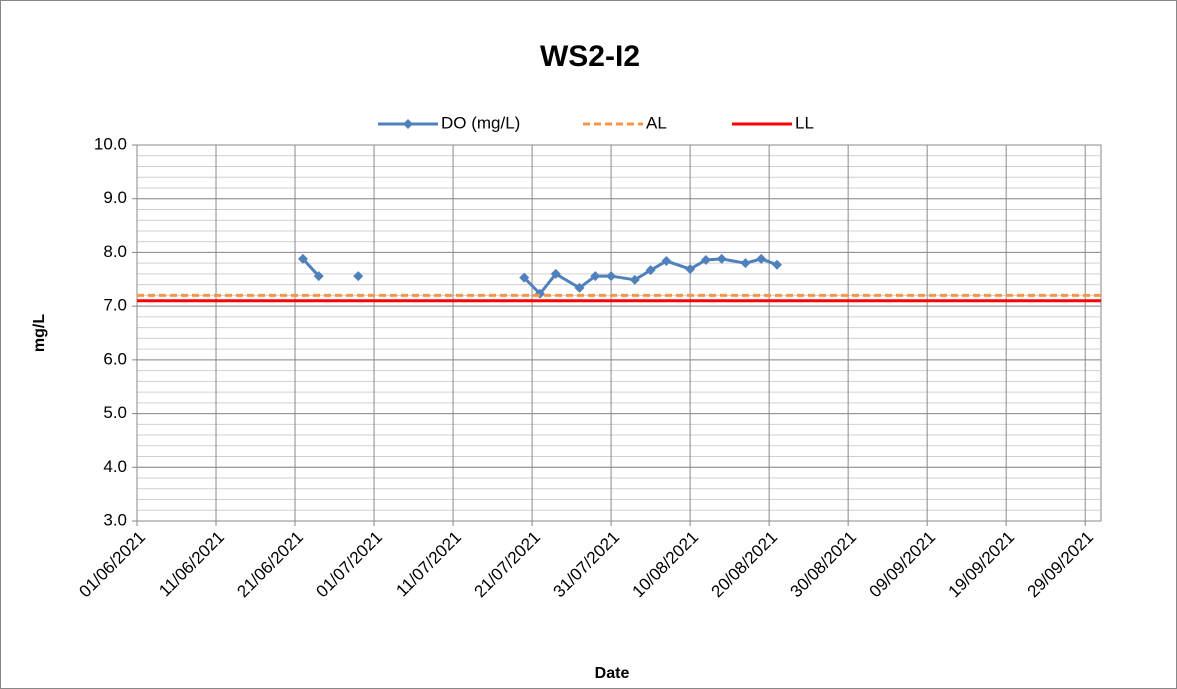 The height and width of the screenshot is (689, 1177). Describe the element at coordinates (110, 143) in the screenshot. I see `y-tick-label: 10.0` at that location.